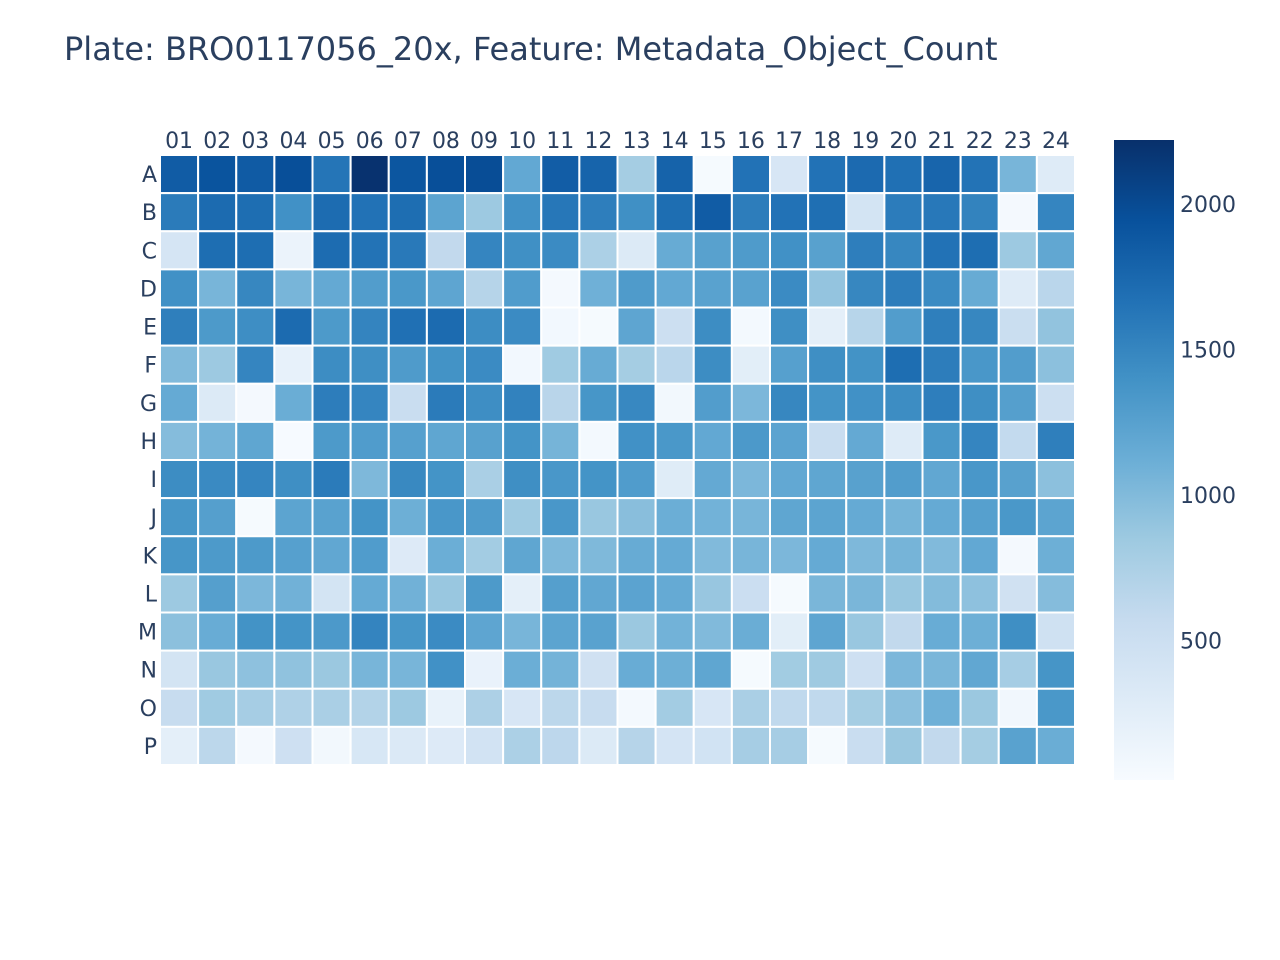 The image size is (1280, 960). Describe the element at coordinates (789, 364) in the screenshot. I see `heatmap-cell-F17` at that location.